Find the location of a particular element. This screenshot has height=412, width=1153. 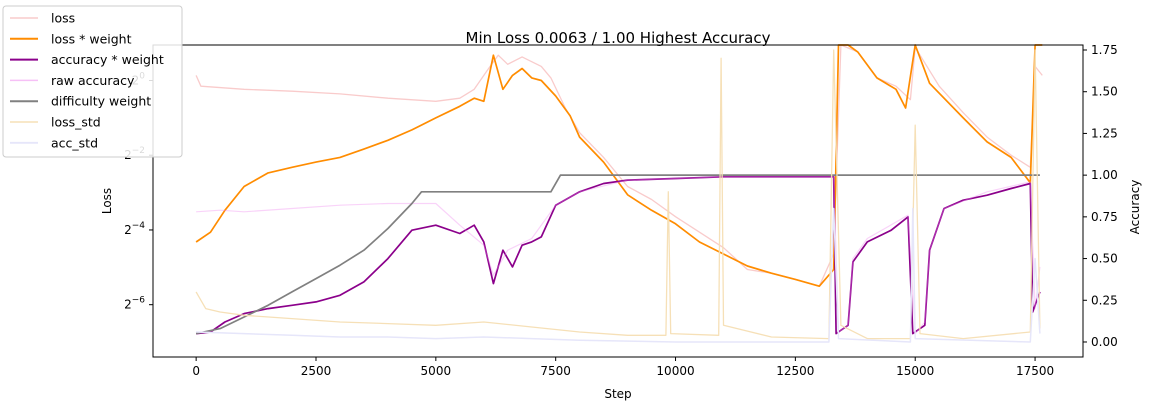

legend-label-2: accuracy * weight is located at coordinates (107, 59).